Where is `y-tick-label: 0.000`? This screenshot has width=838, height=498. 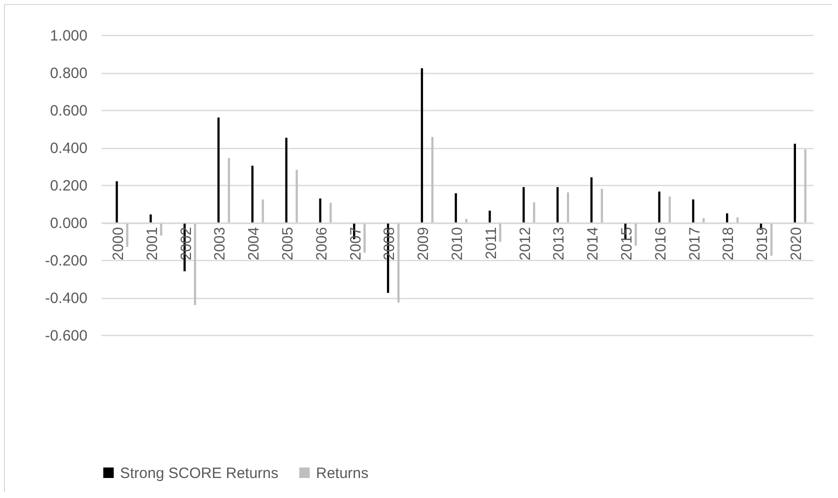
y-tick-label: 0.000 is located at coordinates (69, 223).